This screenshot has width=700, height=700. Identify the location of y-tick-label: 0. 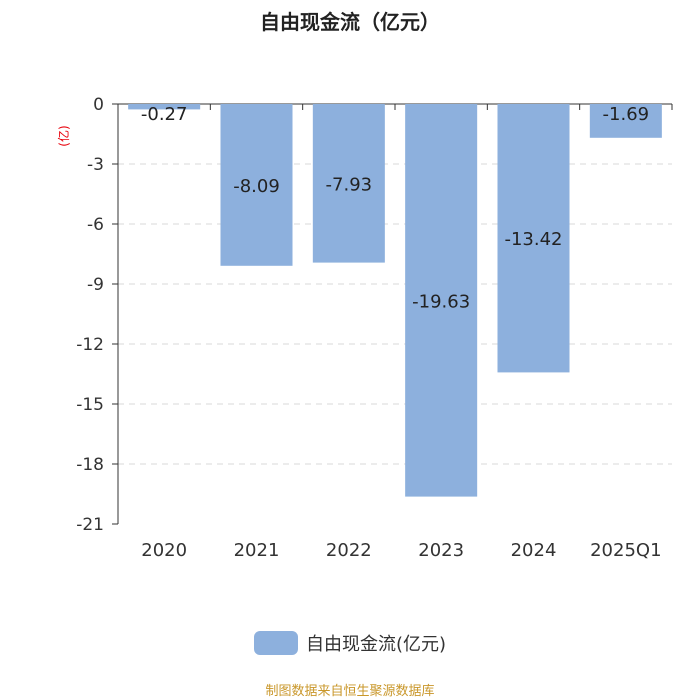
(98, 105).